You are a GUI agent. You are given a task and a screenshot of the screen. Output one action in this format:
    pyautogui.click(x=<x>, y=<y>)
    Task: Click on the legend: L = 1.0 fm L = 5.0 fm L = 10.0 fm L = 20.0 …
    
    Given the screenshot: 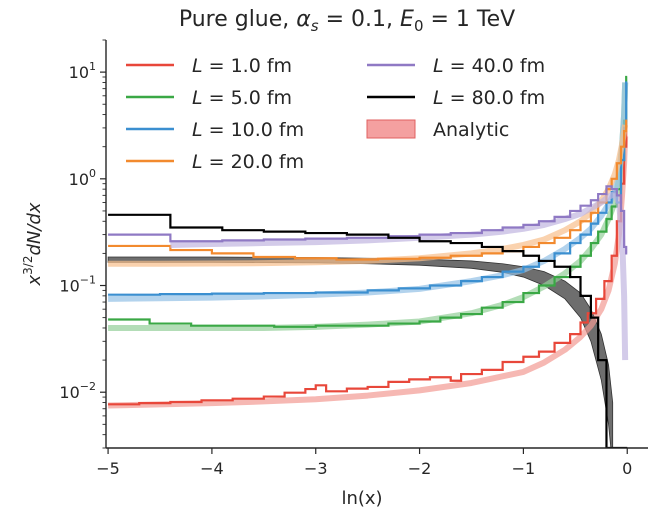 What is the action you would take?
    pyautogui.click(x=335, y=114)
    